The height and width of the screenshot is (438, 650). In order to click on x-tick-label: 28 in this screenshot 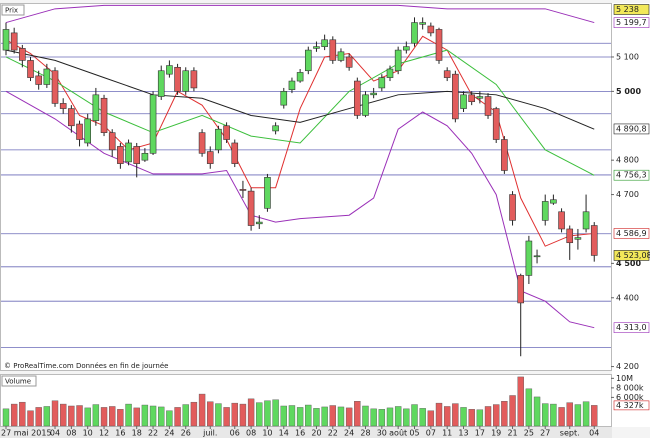, I will do `click(365, 433)`.